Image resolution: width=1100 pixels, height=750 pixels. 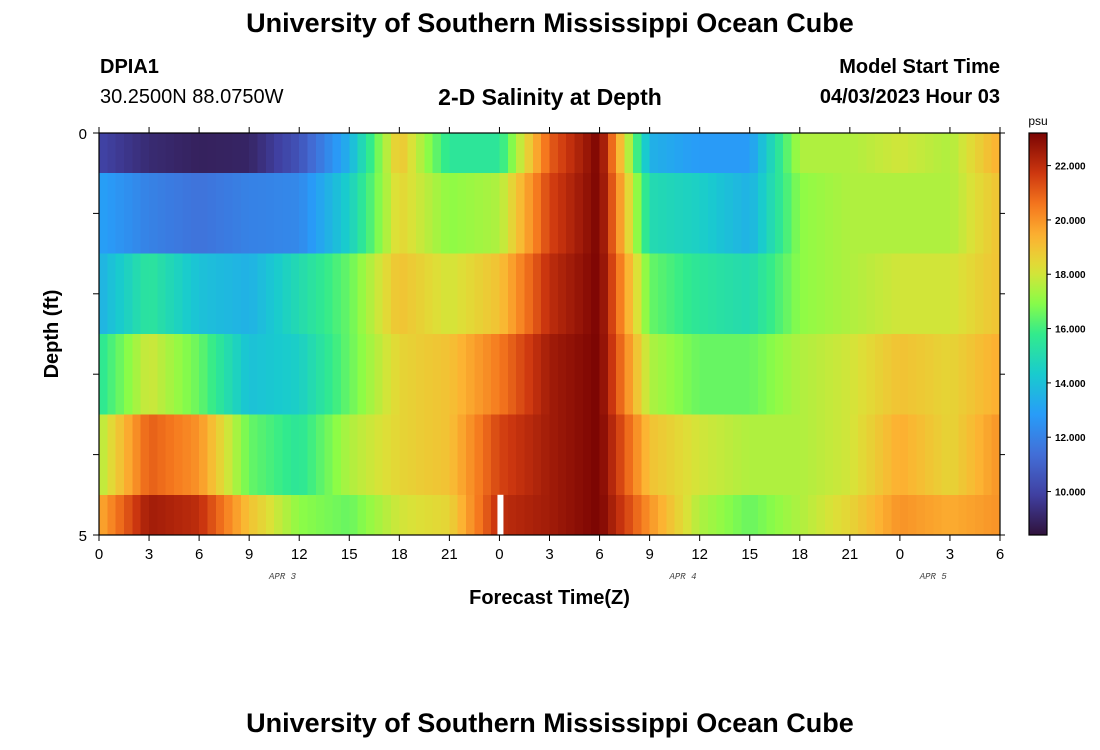 I want to click on x-tick-label: 21, so click(x=849, y=554).